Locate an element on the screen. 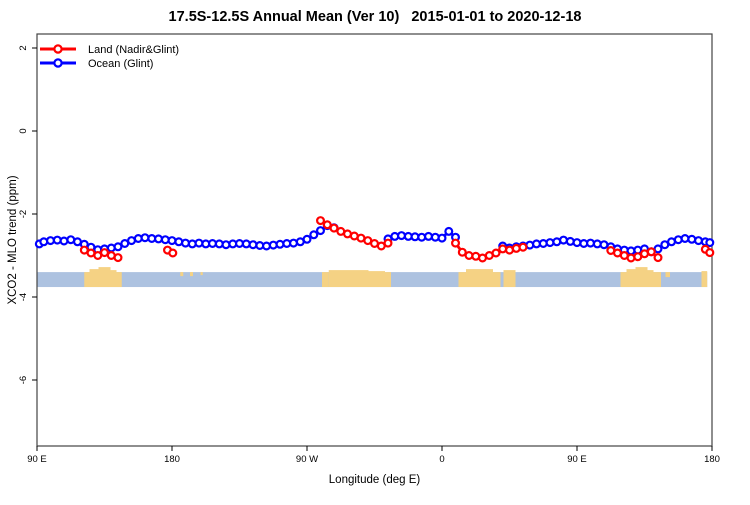 This screenshot has width=750, height=505. y-tick-label: -2 is located at coordinates (23, 214).